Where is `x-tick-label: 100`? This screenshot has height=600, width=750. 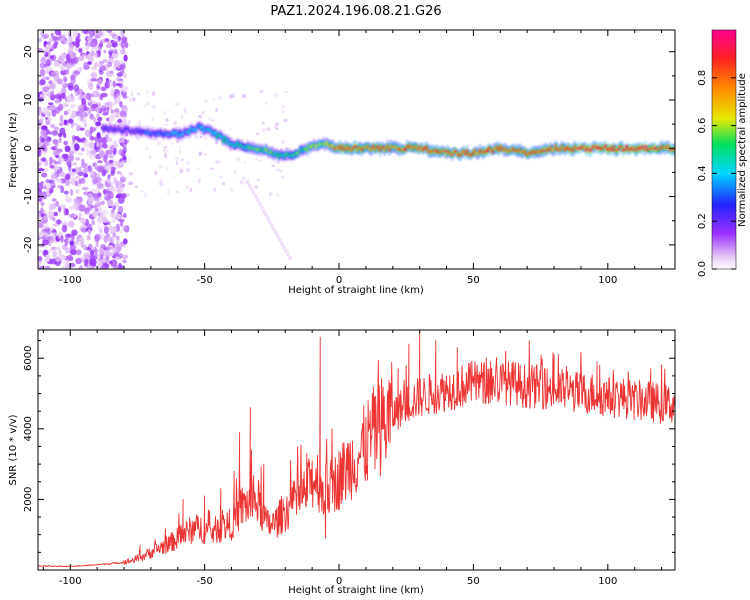
x-tick-label: 100 is located at coordinates (607, 280).